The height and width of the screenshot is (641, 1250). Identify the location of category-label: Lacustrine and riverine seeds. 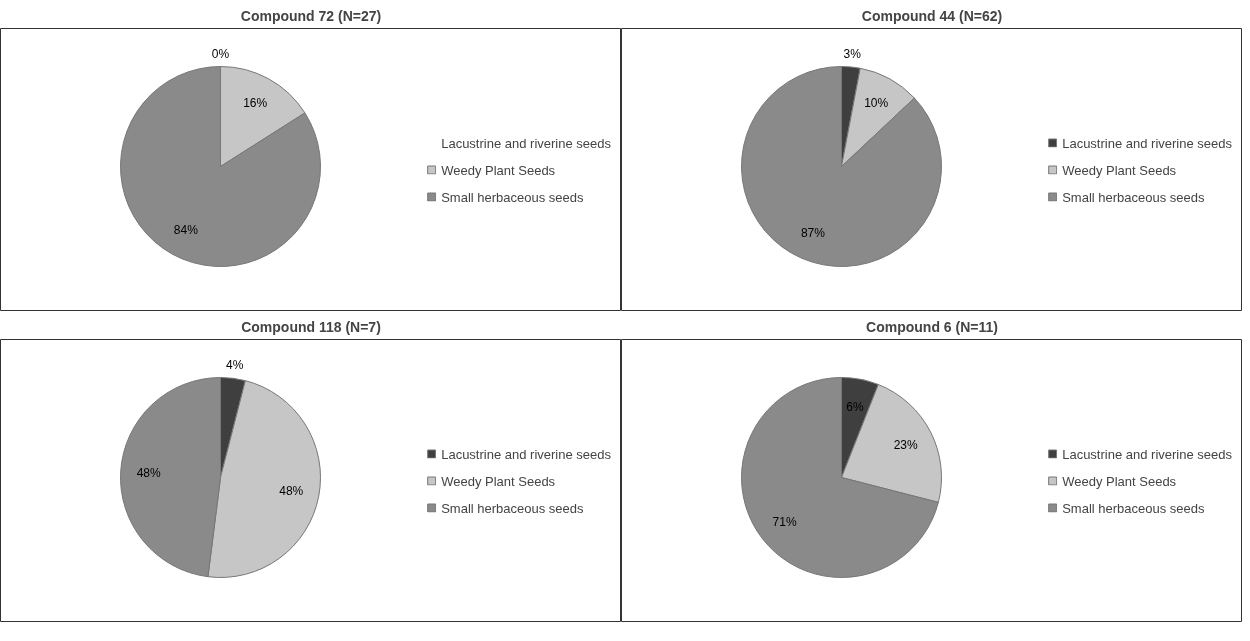
(526, 142).